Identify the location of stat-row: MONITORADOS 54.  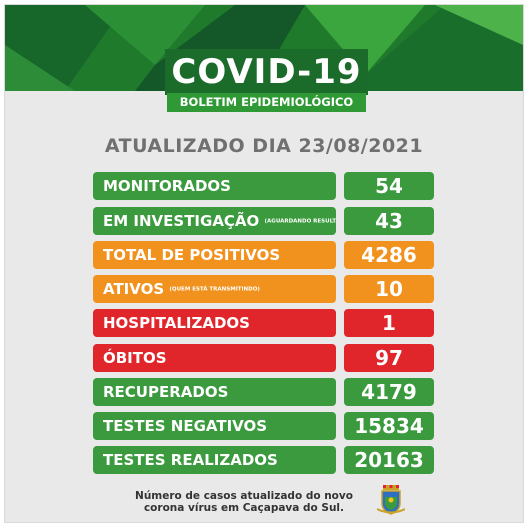
(263, 186).